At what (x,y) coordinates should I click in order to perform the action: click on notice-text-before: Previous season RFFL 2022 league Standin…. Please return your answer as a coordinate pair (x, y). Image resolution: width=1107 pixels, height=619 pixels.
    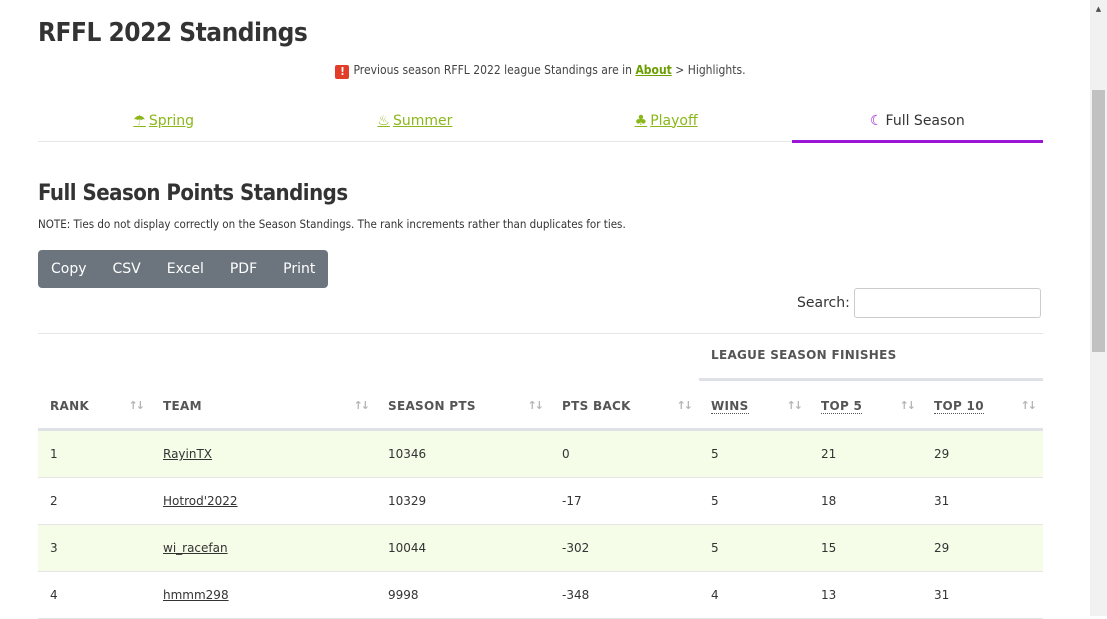
    Looking at the image, I should click on (494, 70).